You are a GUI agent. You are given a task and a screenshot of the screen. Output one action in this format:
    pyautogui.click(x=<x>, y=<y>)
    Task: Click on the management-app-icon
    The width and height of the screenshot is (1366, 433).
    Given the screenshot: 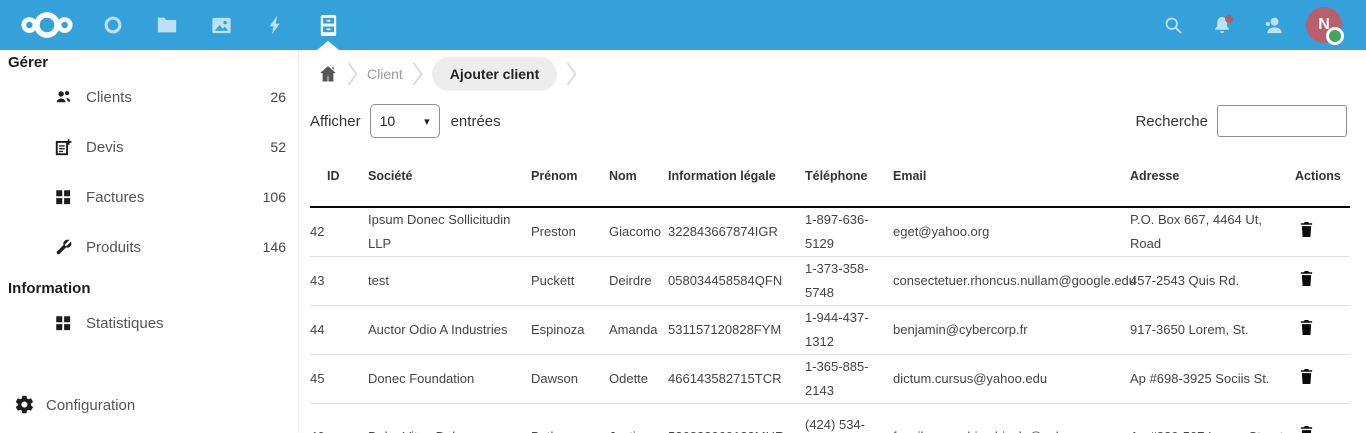 What is the action you would take?
    pyautogui.click(x=328, y=25)
    